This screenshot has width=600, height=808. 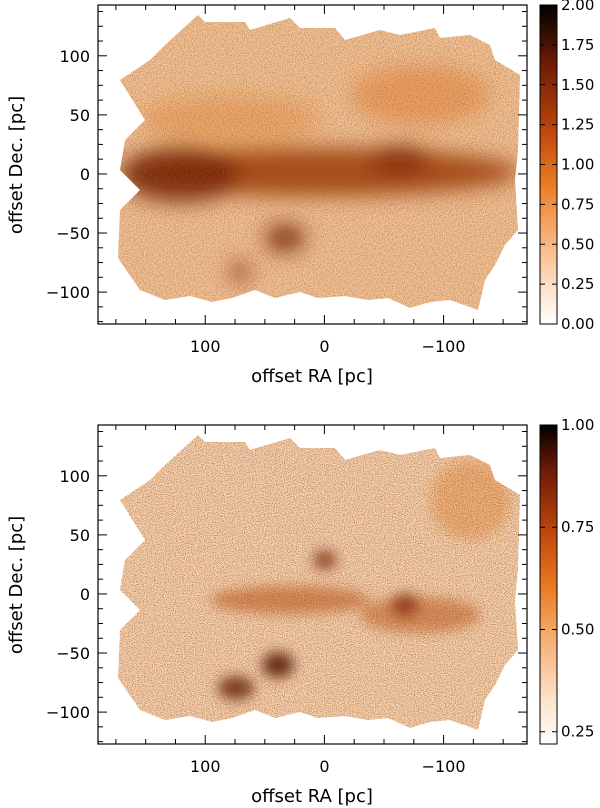 I want to click on colorbar-gradient-bottom, so click(x=548, y=584).